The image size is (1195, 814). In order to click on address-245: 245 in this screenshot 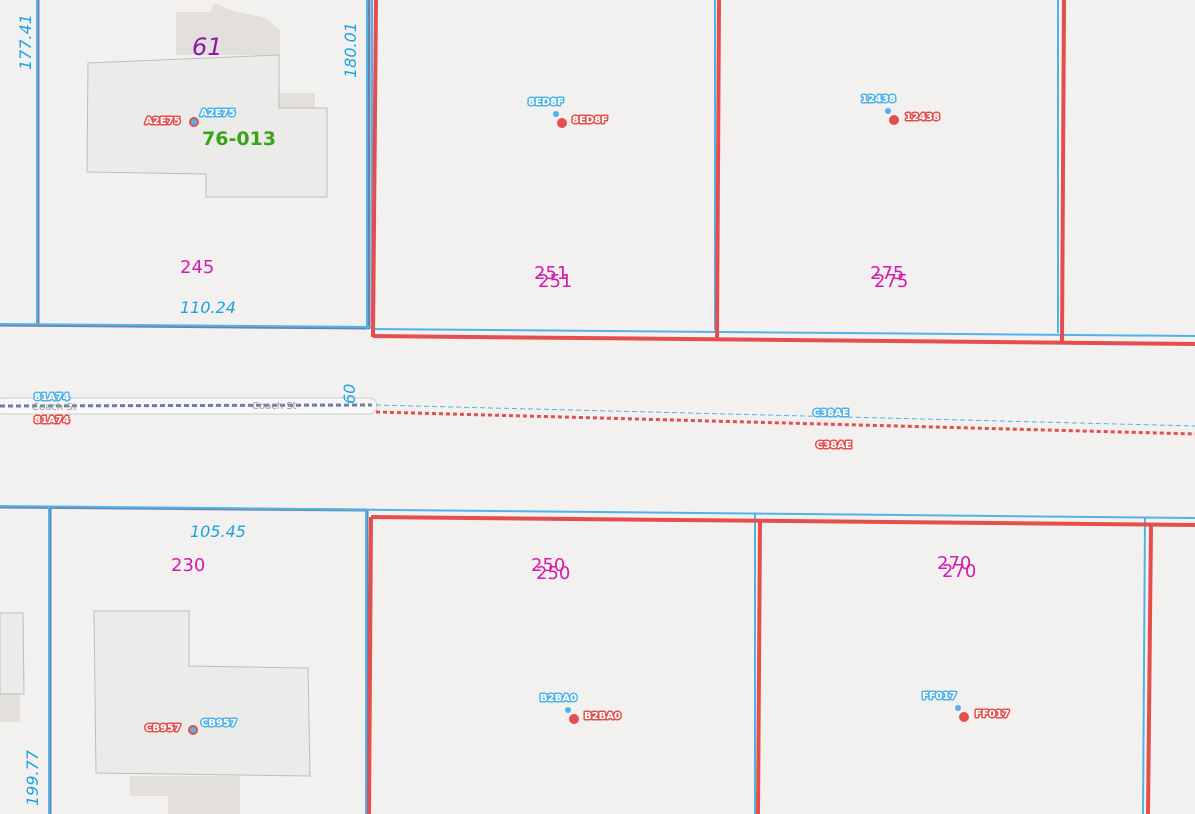, I will do `click(197, 267)`.